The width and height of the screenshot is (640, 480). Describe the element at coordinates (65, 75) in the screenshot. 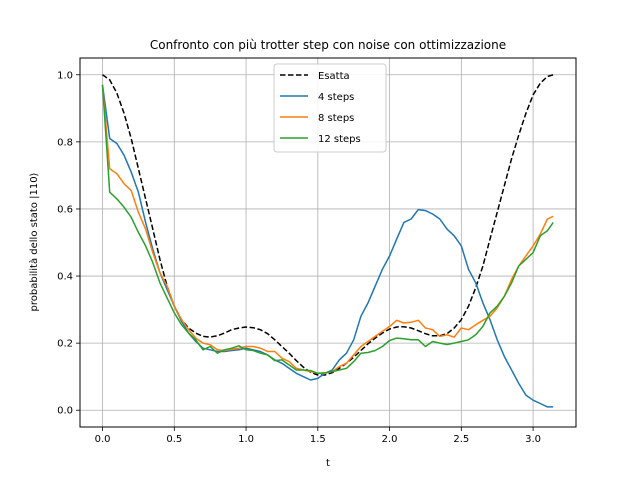

I see `y-tick-label: 1.0` at that location.